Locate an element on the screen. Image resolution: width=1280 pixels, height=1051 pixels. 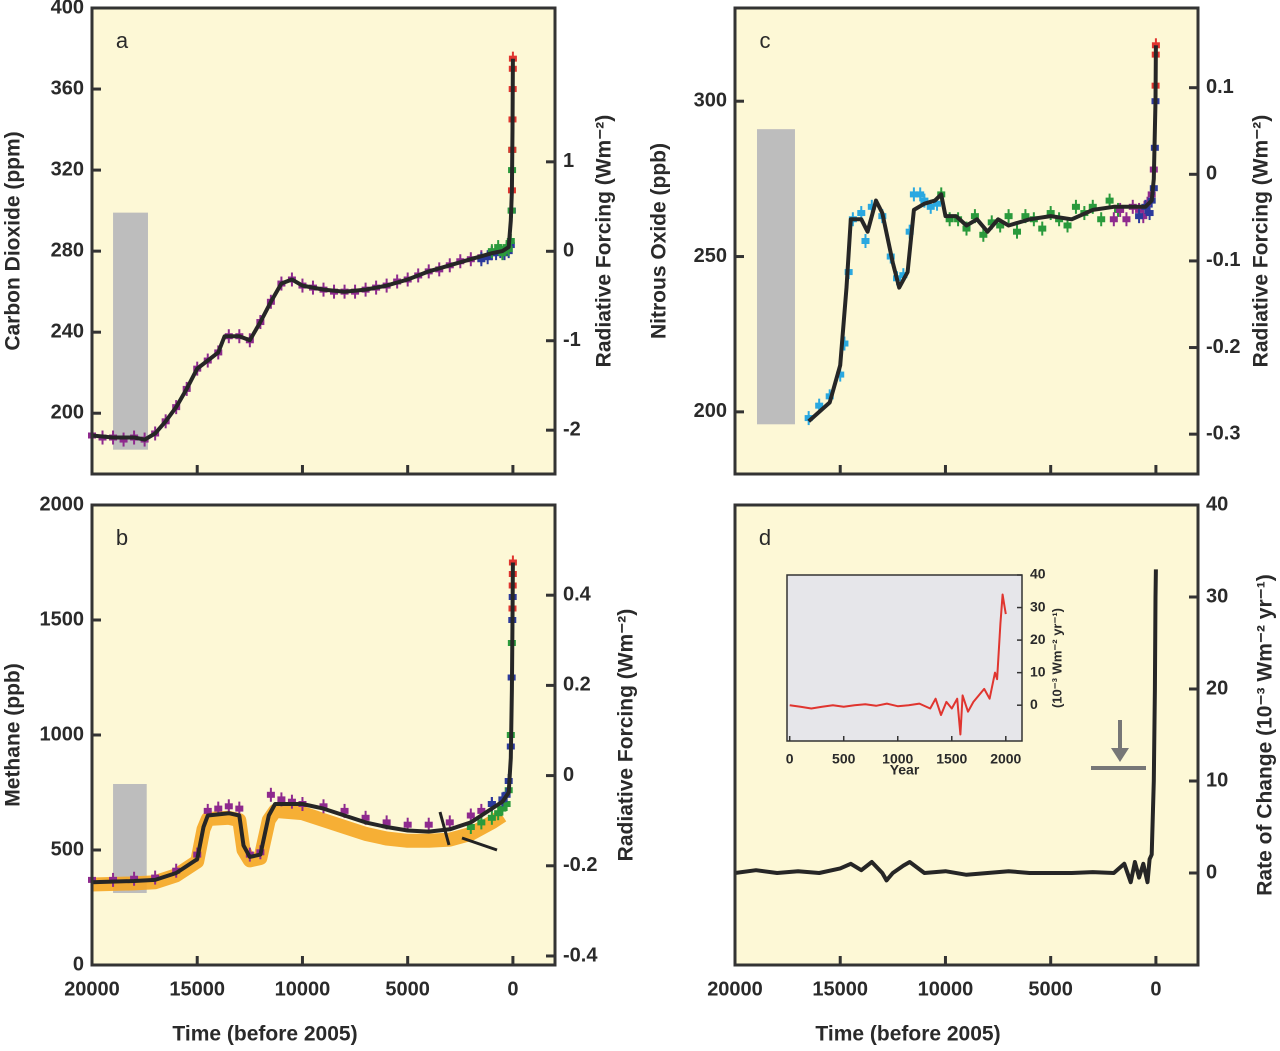
y-tick-label: 0.2 is located at coordinates (577, 685).